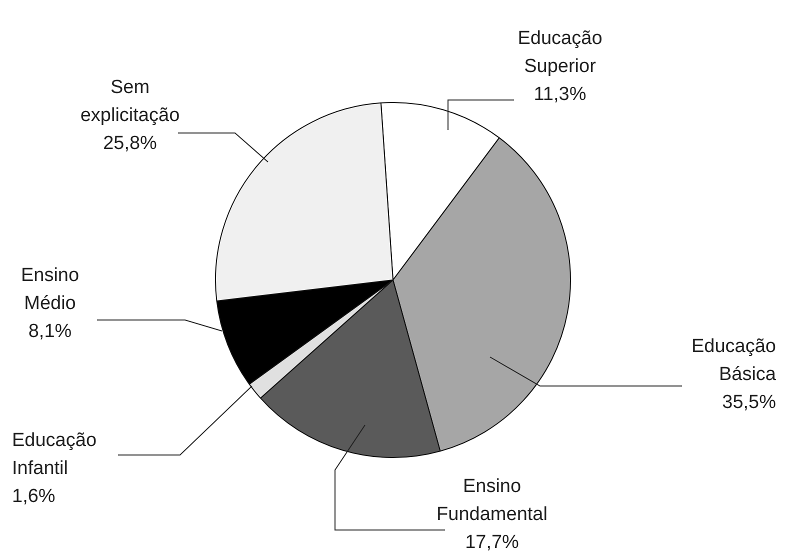 The image size is (807, 553). What do you see at coordinates (54, 454) in the screenshot?
I see `slice-label: Educação Infantil` at bounding box center [54, 454].